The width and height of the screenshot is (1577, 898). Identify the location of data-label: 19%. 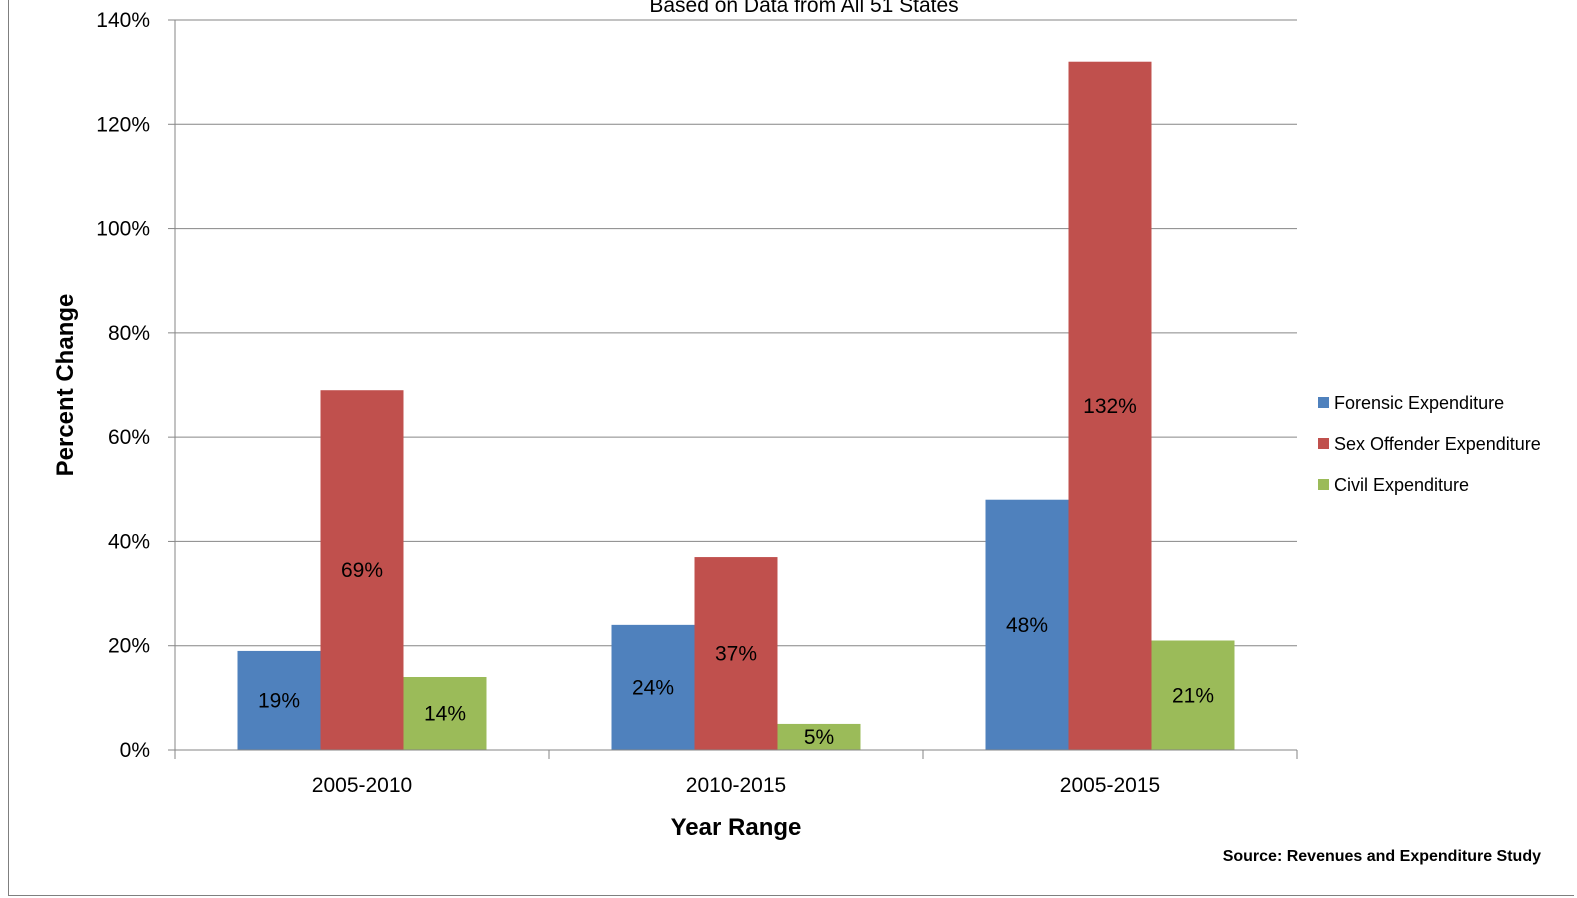
(279, 700).